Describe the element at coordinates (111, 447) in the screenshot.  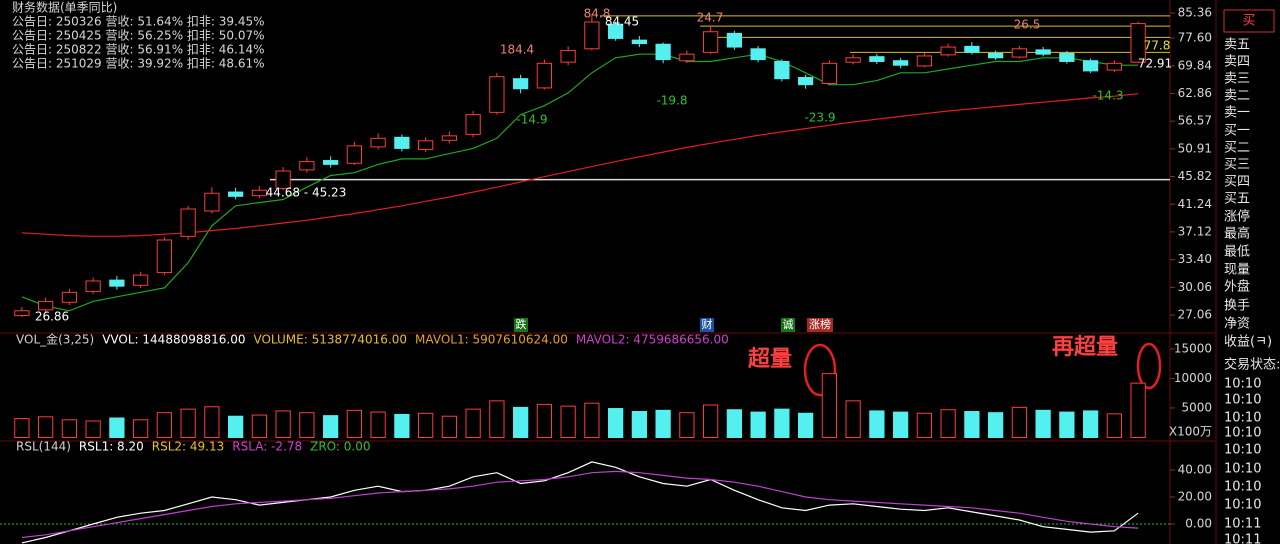
I see `legend-entry: RSL1: 8.20` at that location.